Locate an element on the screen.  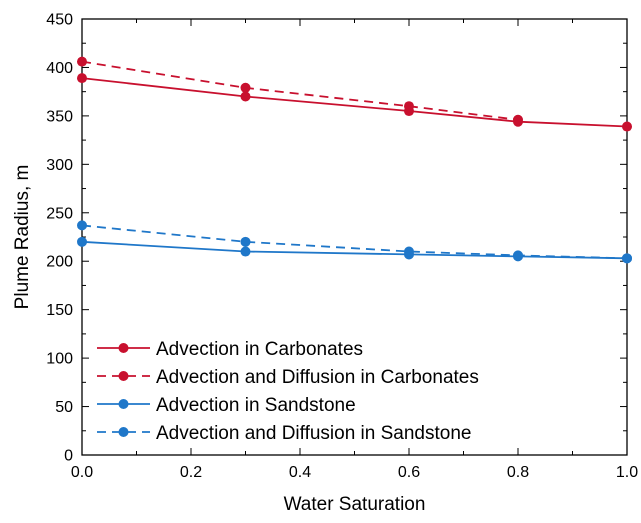
y-tick-label: 200 is located at coordinates (59, 262).